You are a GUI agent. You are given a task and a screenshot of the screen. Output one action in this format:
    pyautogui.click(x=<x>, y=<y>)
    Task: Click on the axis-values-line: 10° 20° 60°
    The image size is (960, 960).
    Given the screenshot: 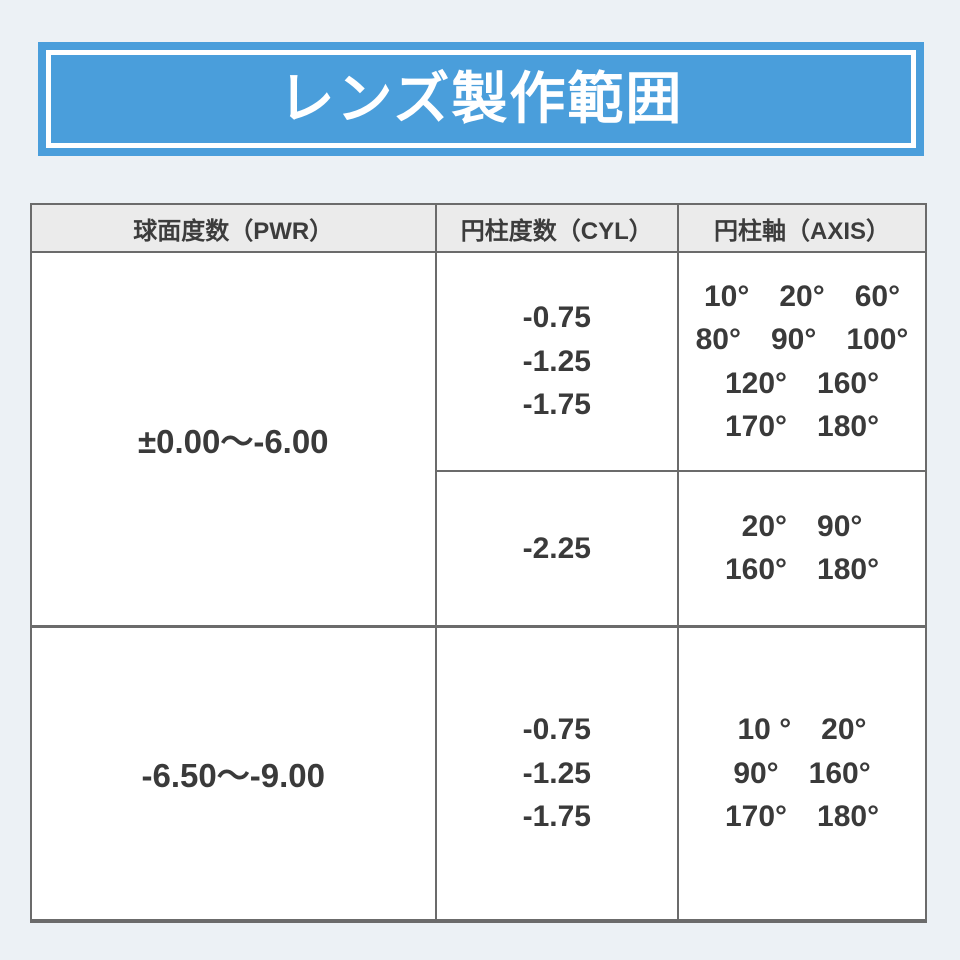 What is the action you would take?
    pyautogui.click(x=802, y=296)
    